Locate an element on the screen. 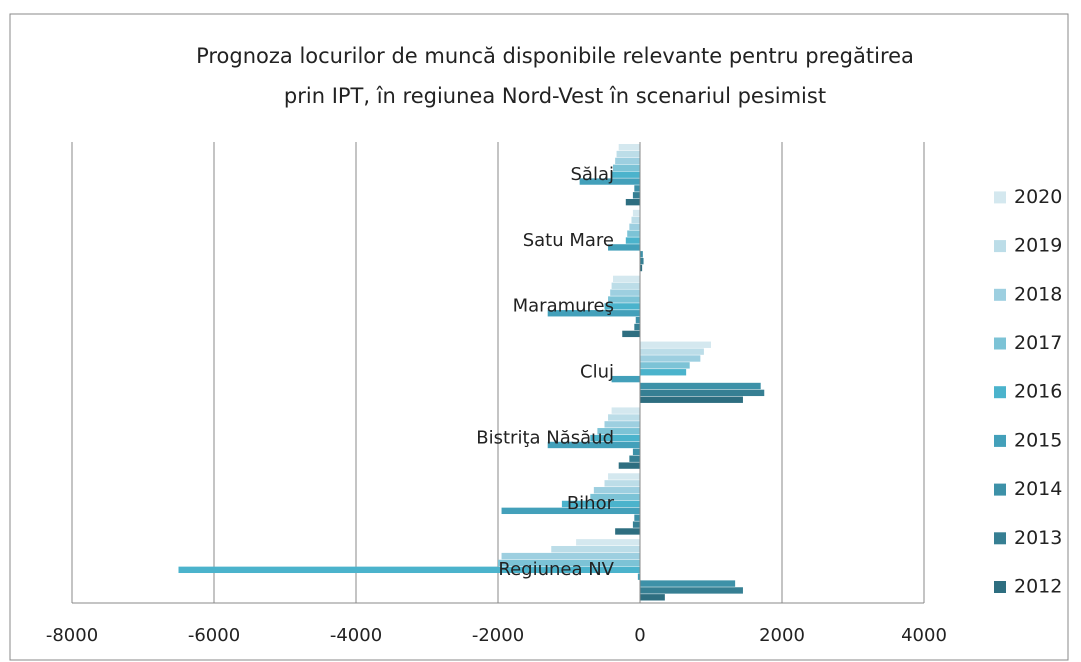 The width and height of the screenshot is (1081, 662). x-tick-label: -4000 is located at coordinates (356, 635).